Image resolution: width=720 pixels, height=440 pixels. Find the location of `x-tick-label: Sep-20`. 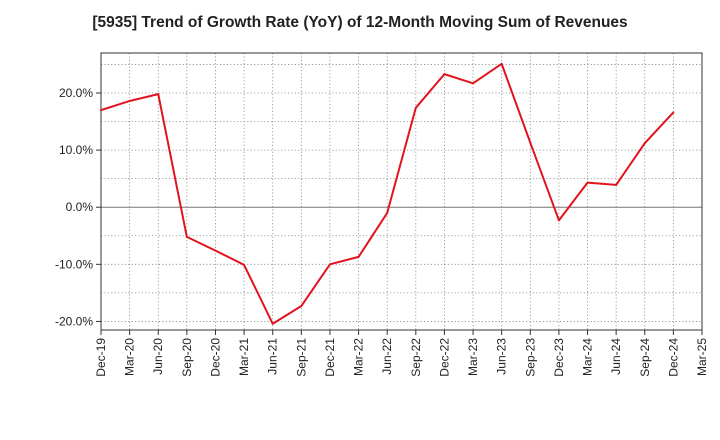

x-tick-label: Sep-20 is located at coordinates (187, 357).